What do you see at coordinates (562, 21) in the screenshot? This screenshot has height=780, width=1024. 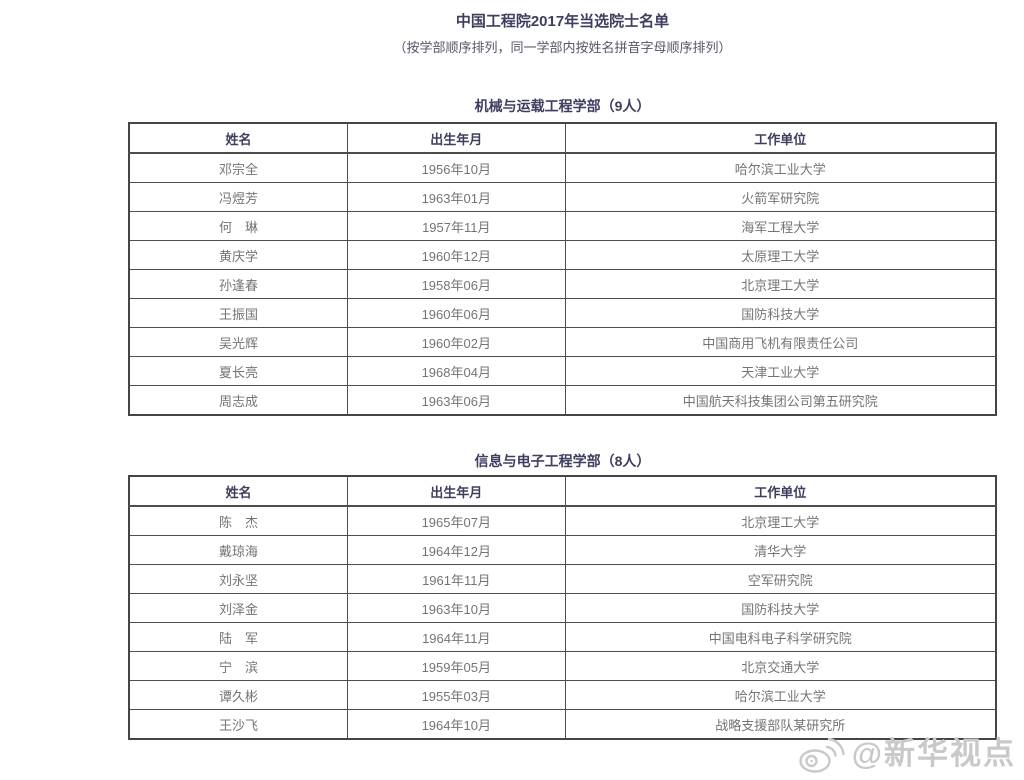 I see `page-title: 中国工程院2017年当选院士名单` at bounding box center [562, 21].